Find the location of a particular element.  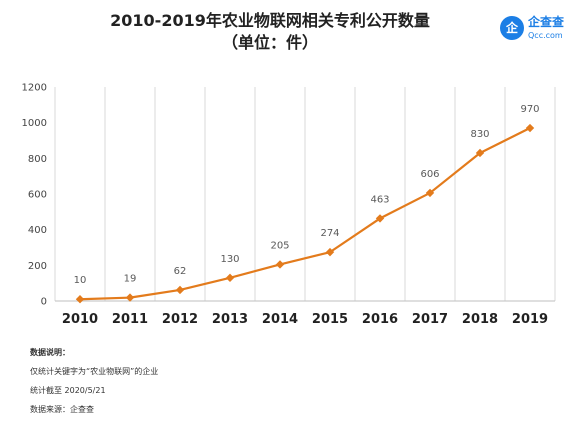

chart-title-line1: 2010-2019年农业物联网相关专利公开数量 is located at coordinates (270, 20).